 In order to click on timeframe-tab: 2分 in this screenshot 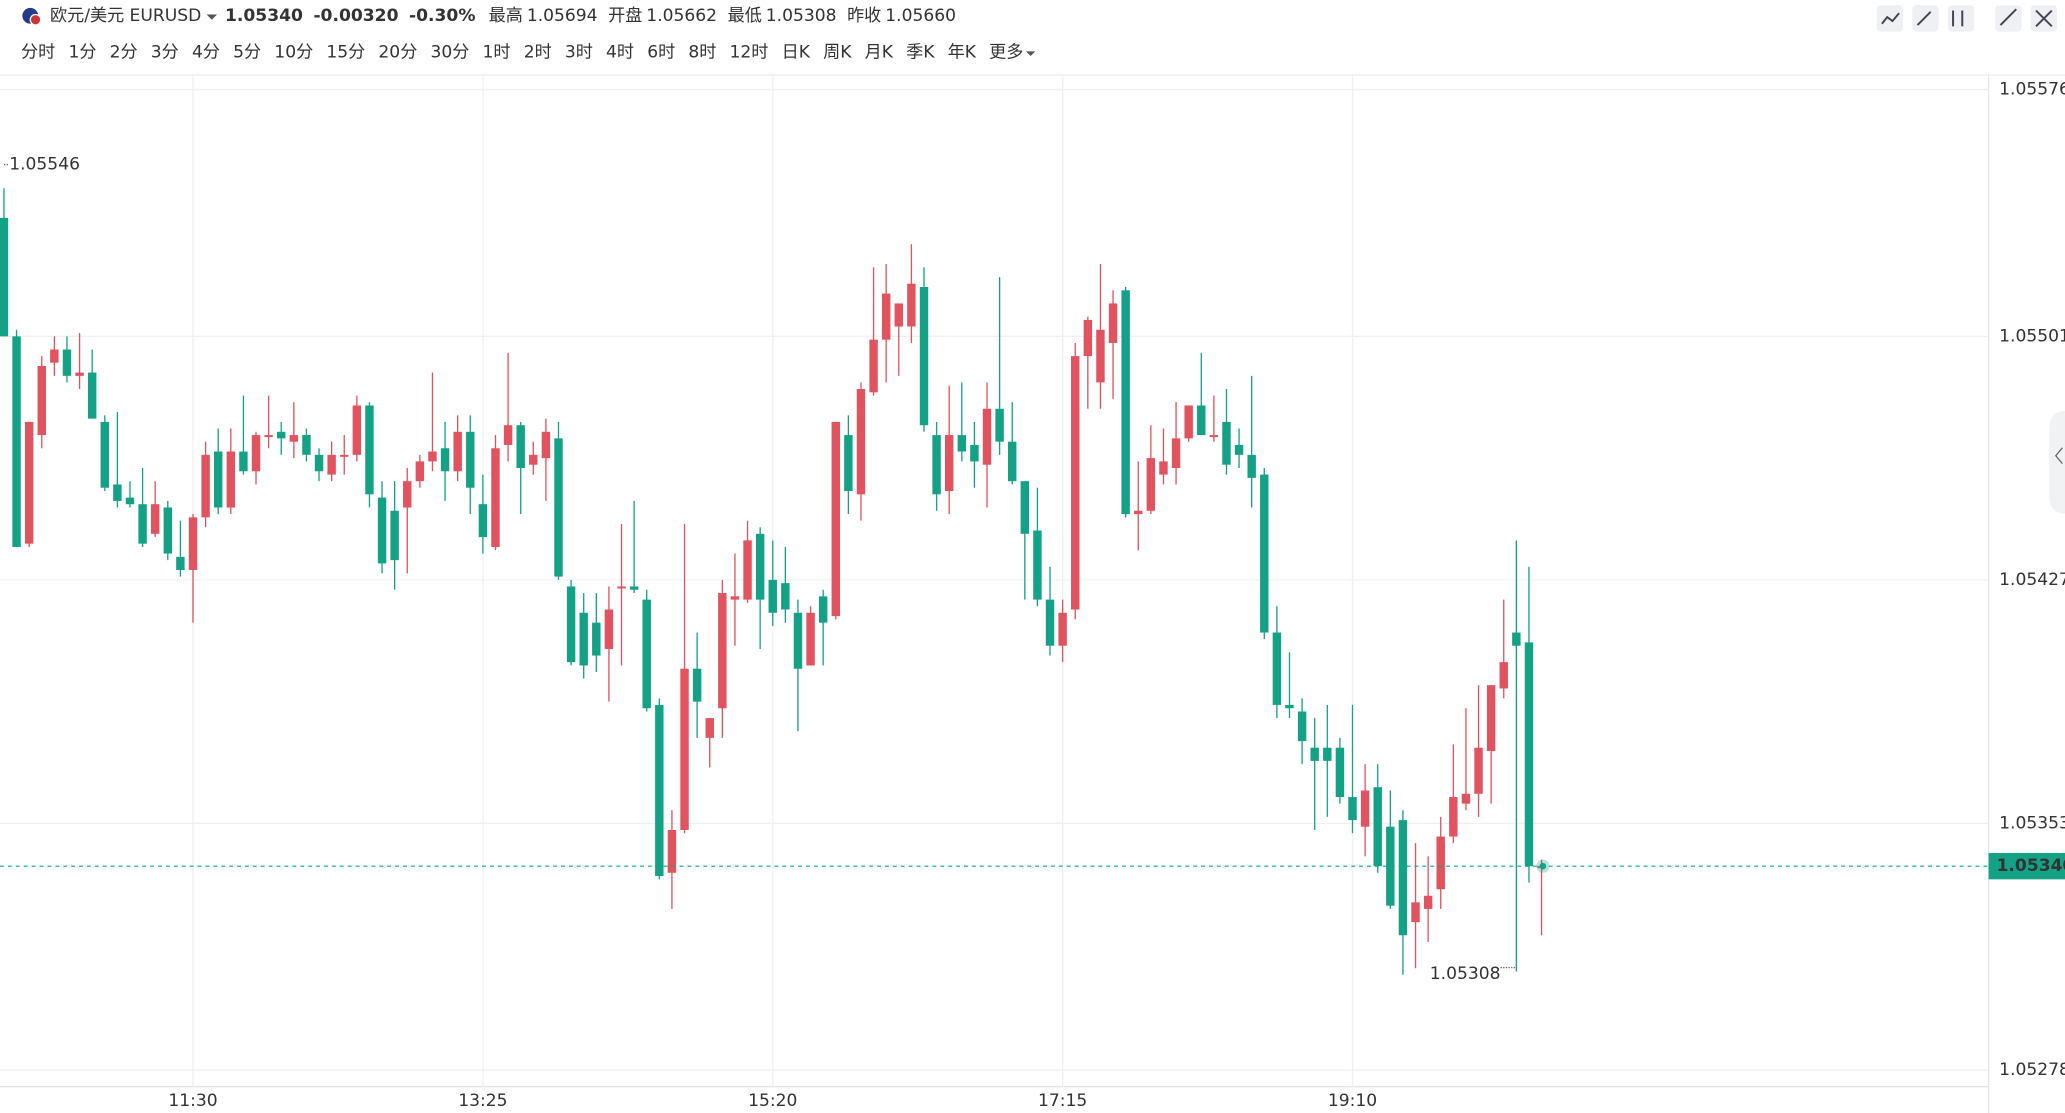, I will do `click(124, 53)`.